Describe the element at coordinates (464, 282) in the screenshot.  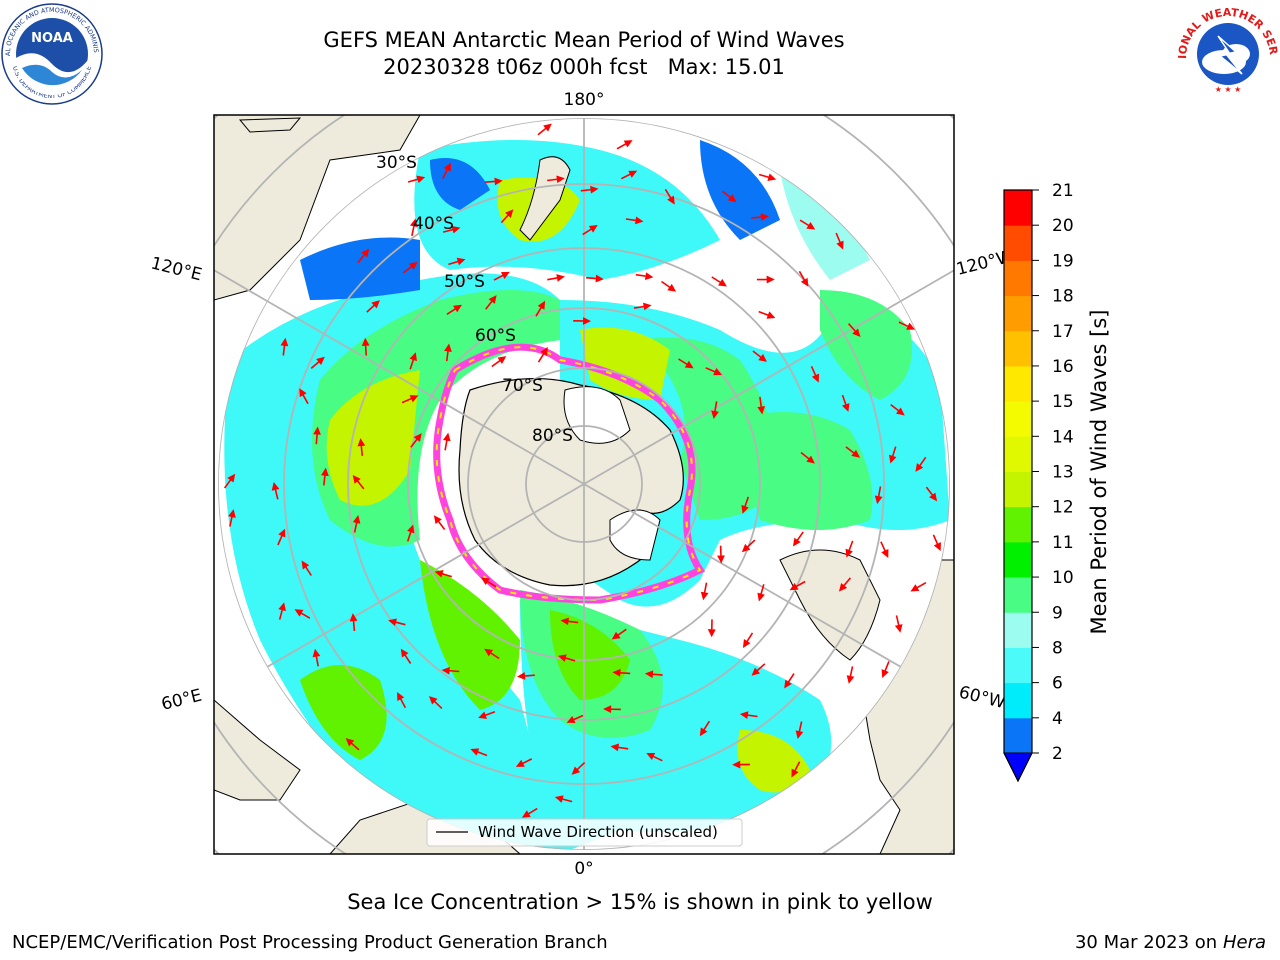
I see `lat-label-50s: 50°S` at that location.